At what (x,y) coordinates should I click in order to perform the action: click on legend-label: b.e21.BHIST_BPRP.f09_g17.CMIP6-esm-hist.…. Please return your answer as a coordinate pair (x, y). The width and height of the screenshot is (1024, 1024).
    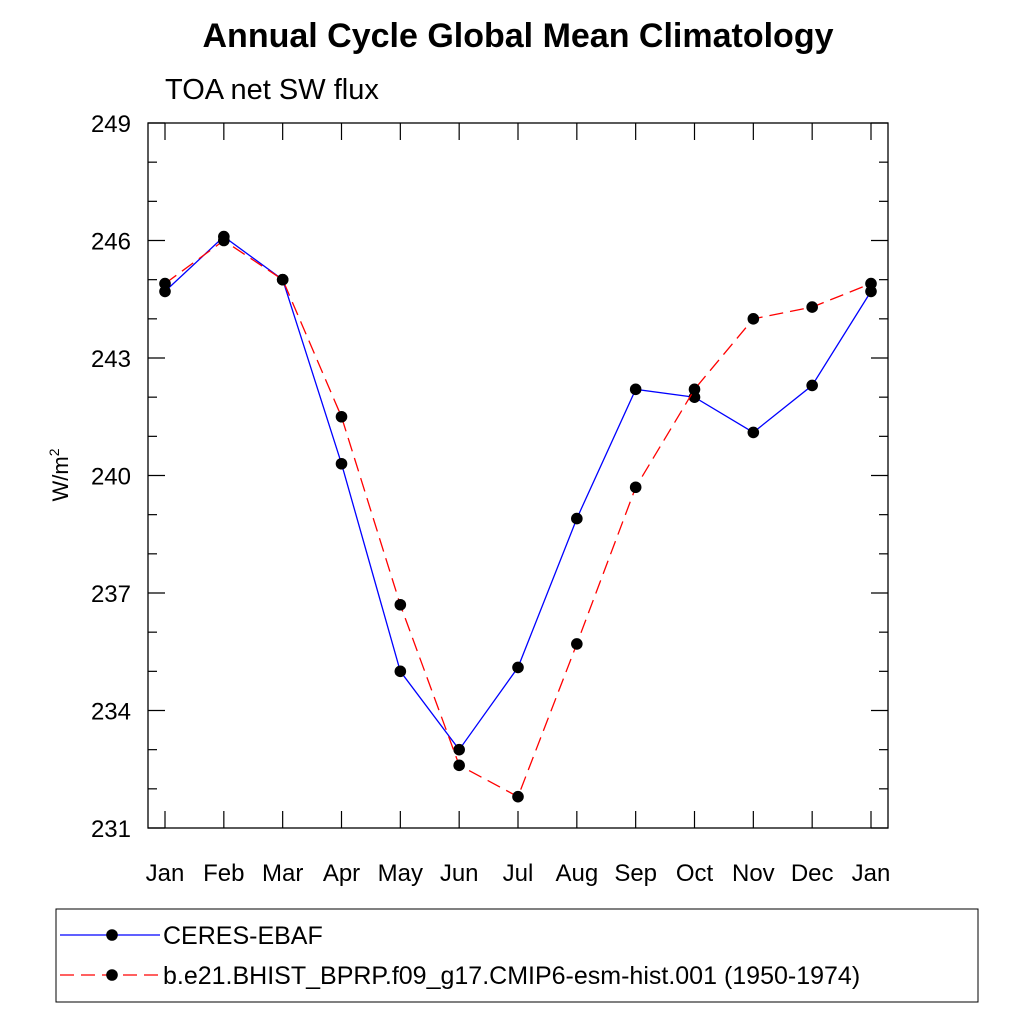
    Looking at the image, I should click on (511, 976).